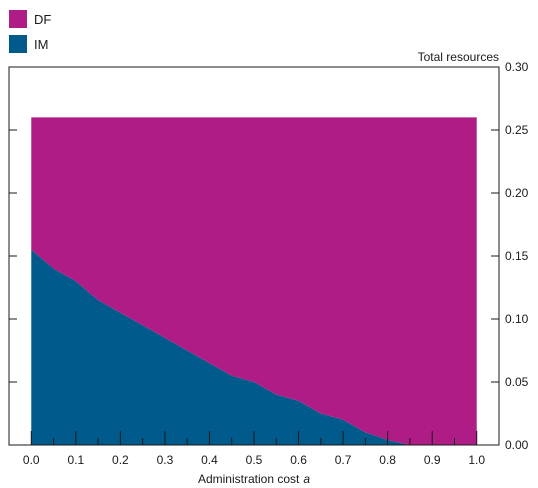 The width and height of the screenshot is (538, 488). What do you see at coordinates (298, 460) in the screenshot?
I see `x-tick-label: 0.6` at bounding box center [298, 460].